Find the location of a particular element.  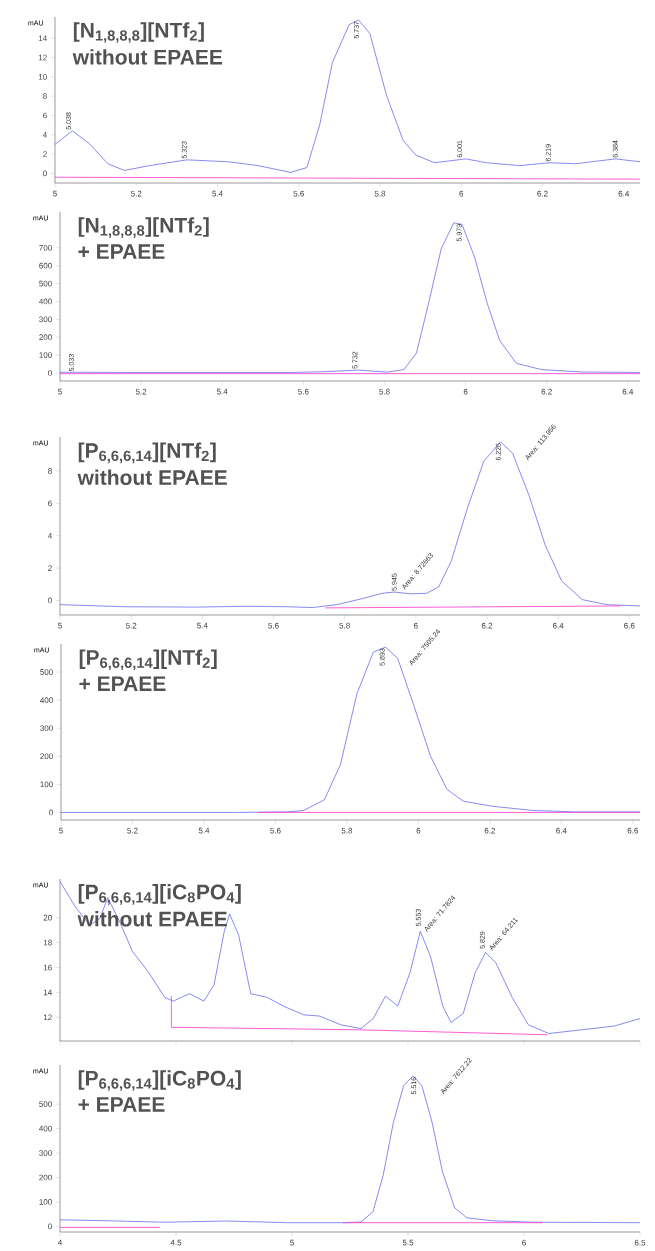

y-tick-label: 700 is located at coordinates (45, 247).